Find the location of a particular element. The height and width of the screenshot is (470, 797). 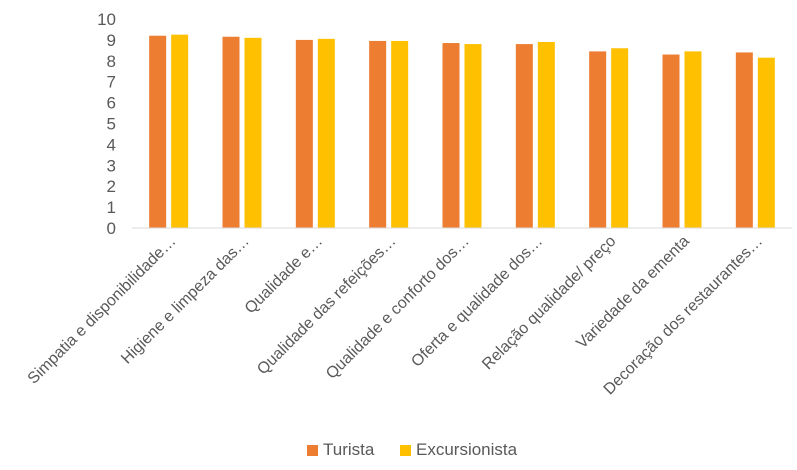

legend-swatch-excursionista is located at coordinates (405, 450).